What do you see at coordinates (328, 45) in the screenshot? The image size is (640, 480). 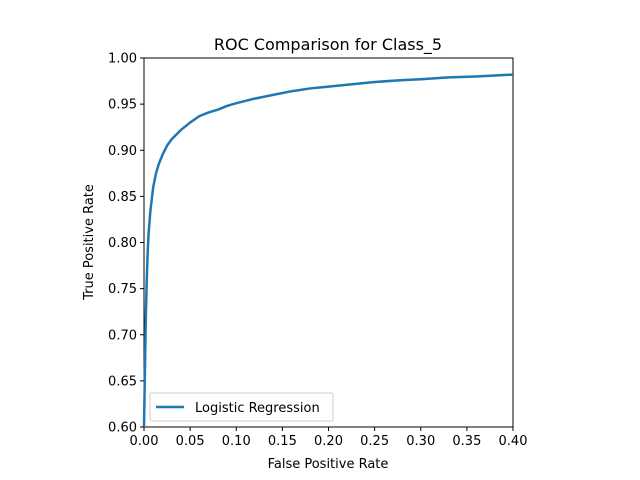 I see `chart-title: ROC Comparison for Class_5` at bounding box center [328, 45].